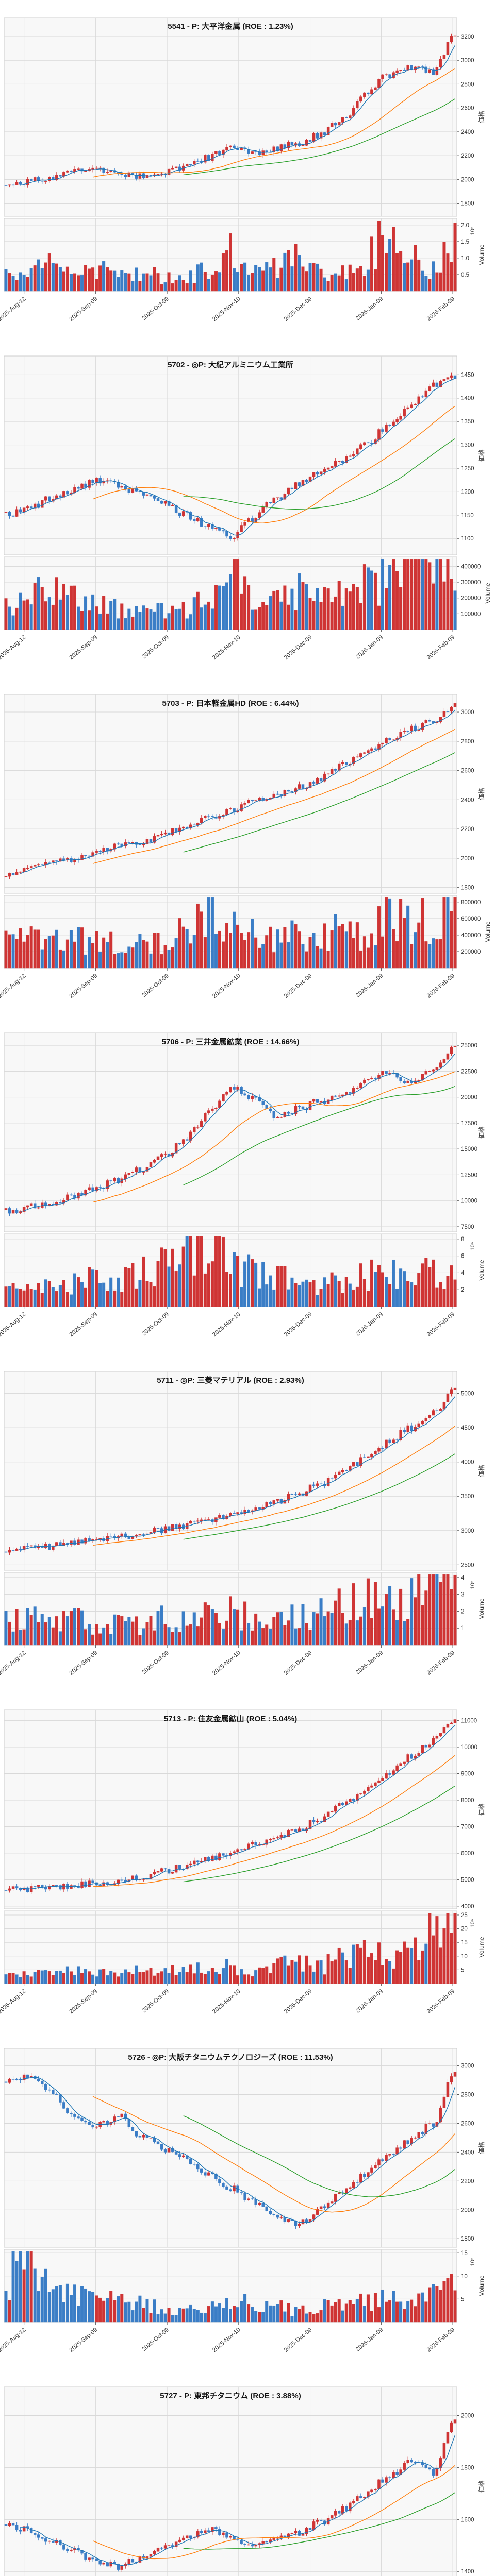 This screenshot has height=2576, width=495. I want to click on price-tick-label: 12500, so click(469, 1175).